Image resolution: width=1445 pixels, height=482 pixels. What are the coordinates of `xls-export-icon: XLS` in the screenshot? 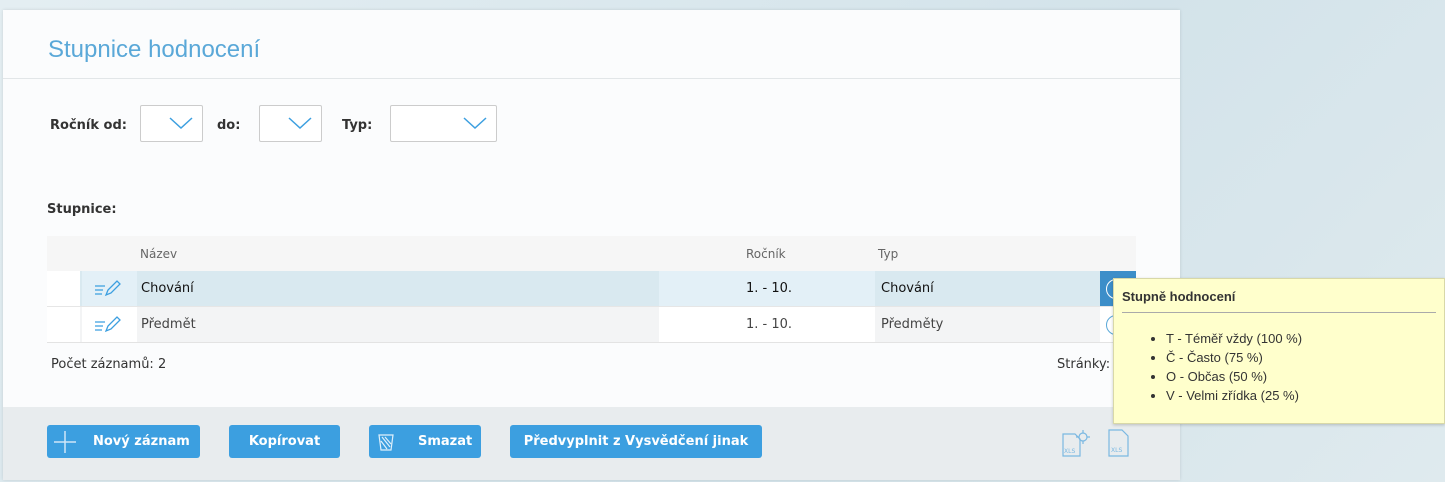 It's located at (1119, 445).